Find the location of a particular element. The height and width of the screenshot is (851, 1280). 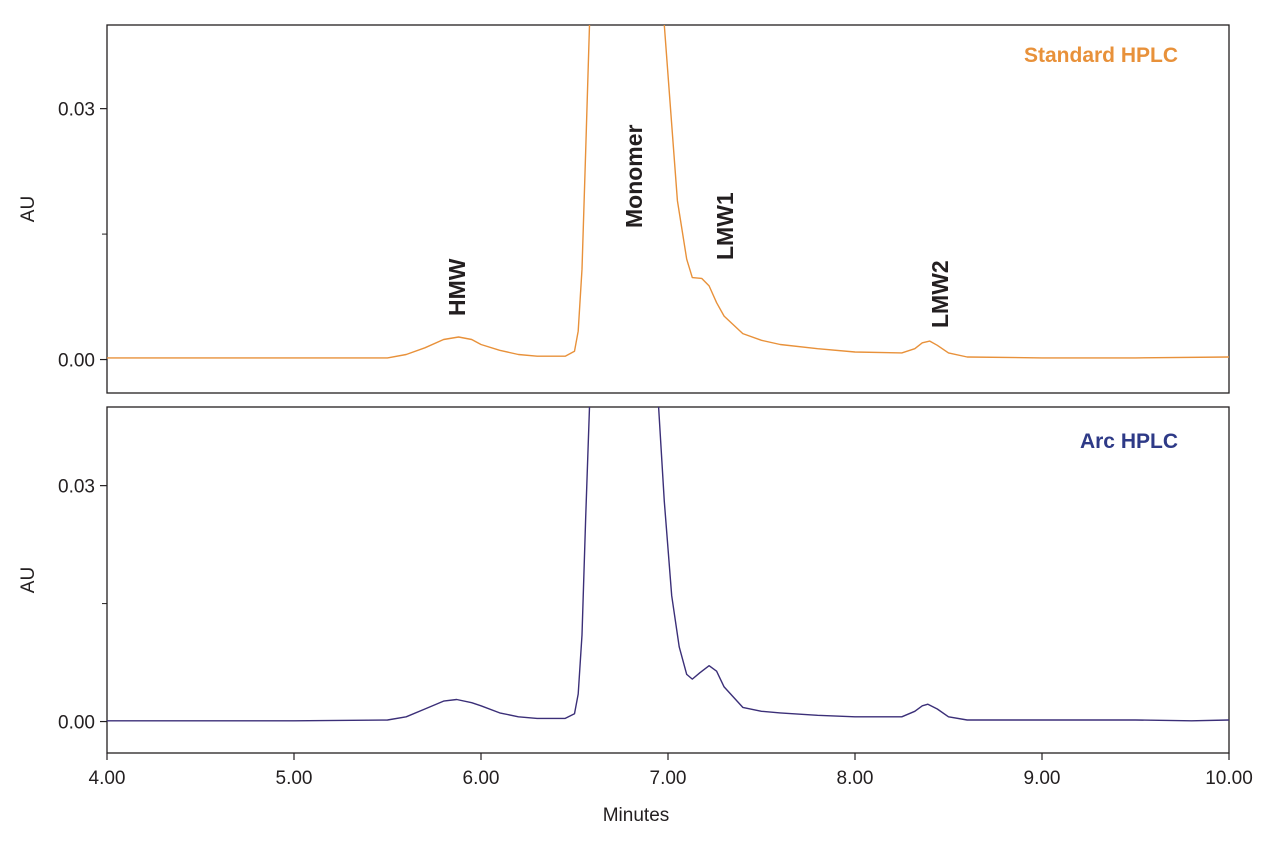

peak-label-lmw1: LMW1 is located at coordinates (725, 226).